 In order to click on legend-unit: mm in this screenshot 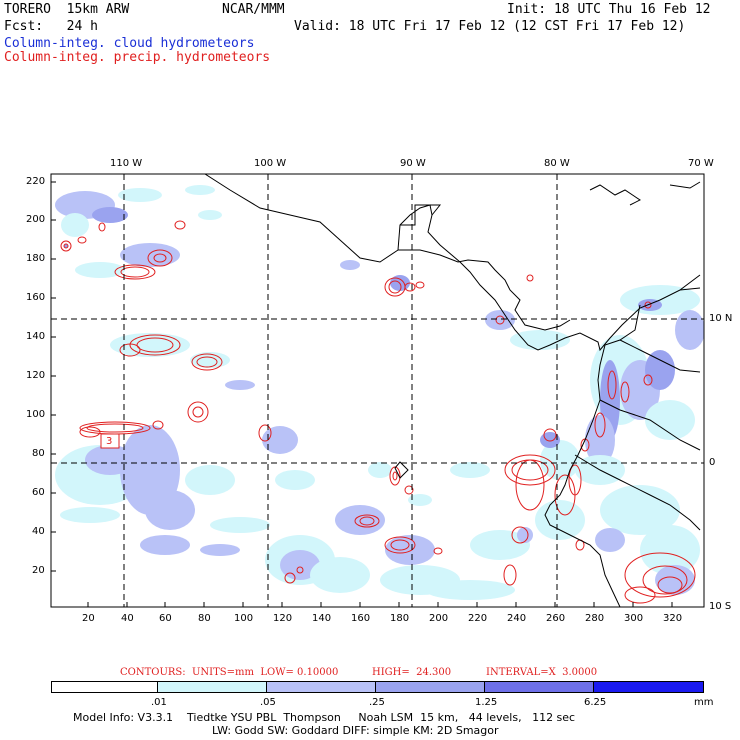, I will do `click(704, 702)`.